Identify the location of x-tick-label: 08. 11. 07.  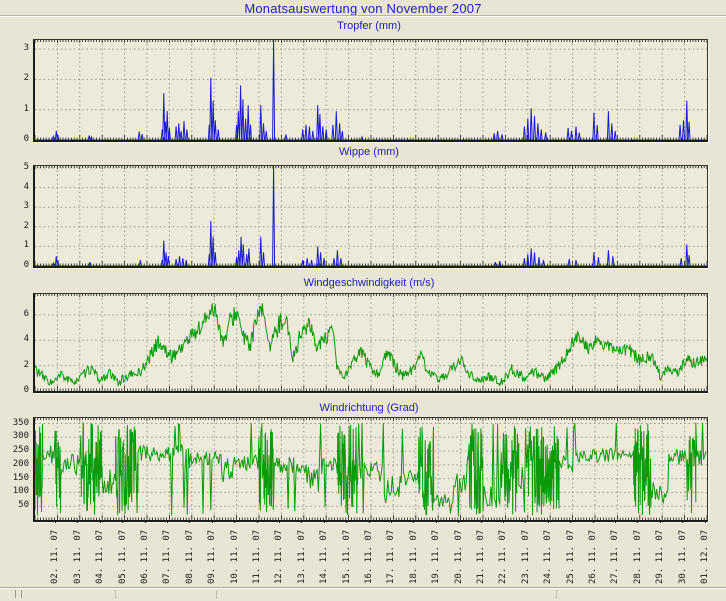
(189, 556).